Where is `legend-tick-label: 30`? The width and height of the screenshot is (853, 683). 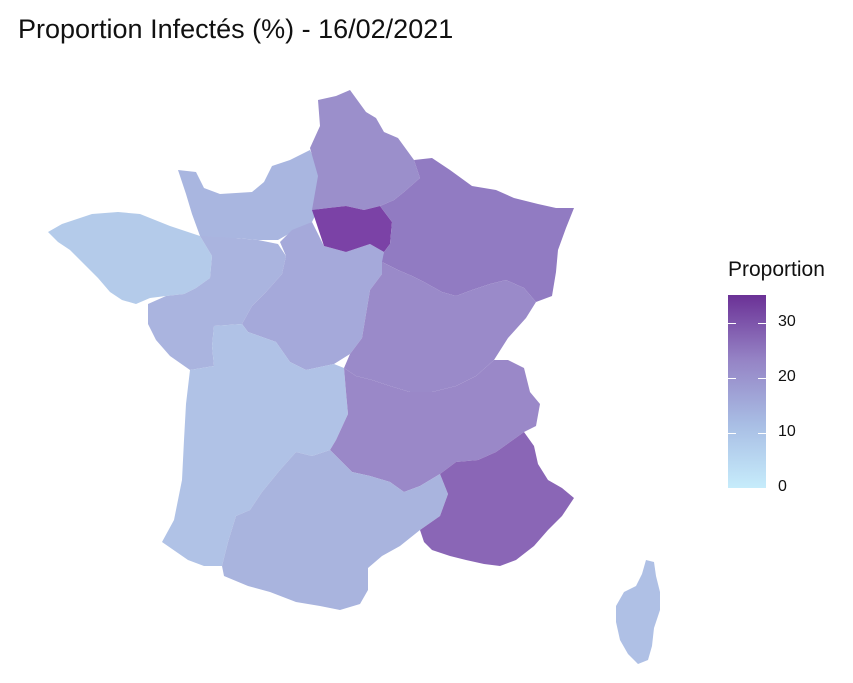 legend-tick-label: 30 is located at coordinates (787, 321).